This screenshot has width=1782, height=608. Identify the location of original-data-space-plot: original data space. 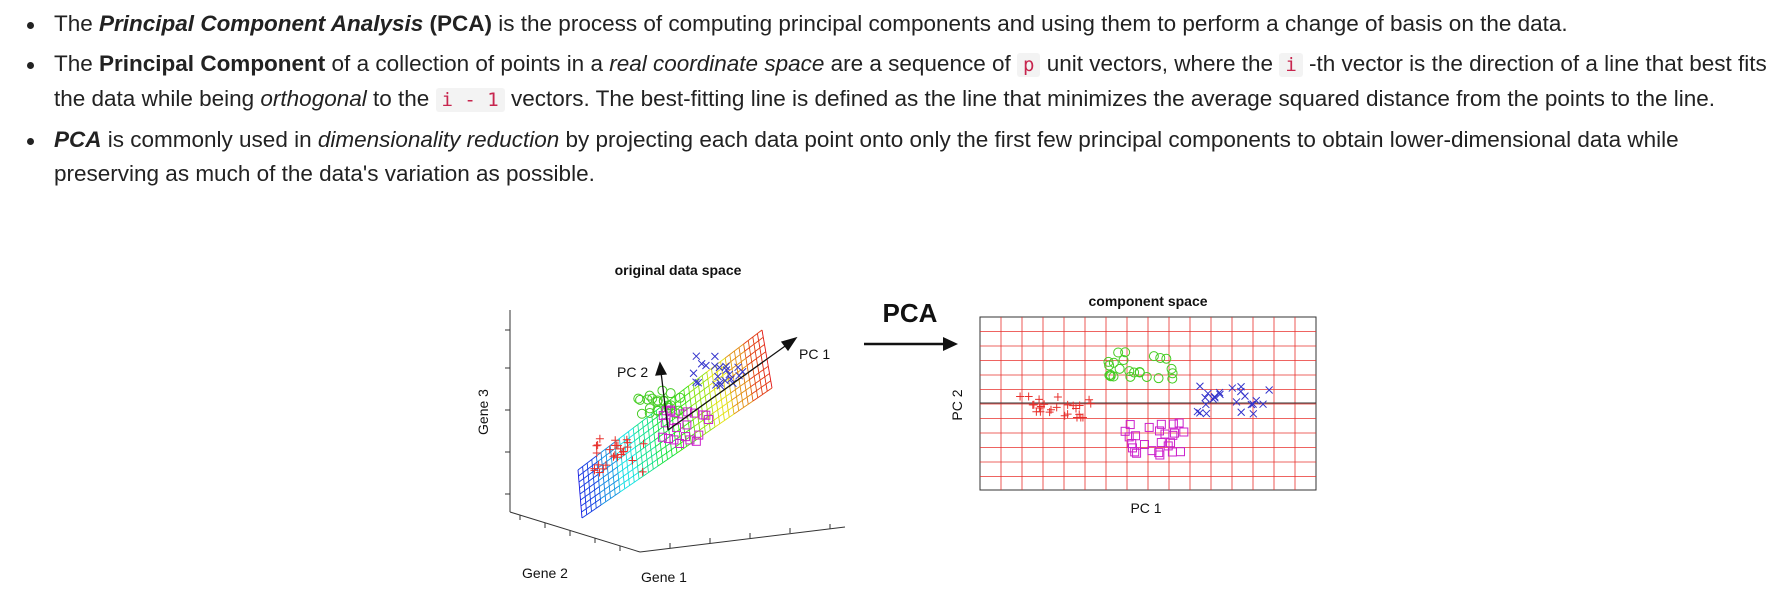
(660, 423).